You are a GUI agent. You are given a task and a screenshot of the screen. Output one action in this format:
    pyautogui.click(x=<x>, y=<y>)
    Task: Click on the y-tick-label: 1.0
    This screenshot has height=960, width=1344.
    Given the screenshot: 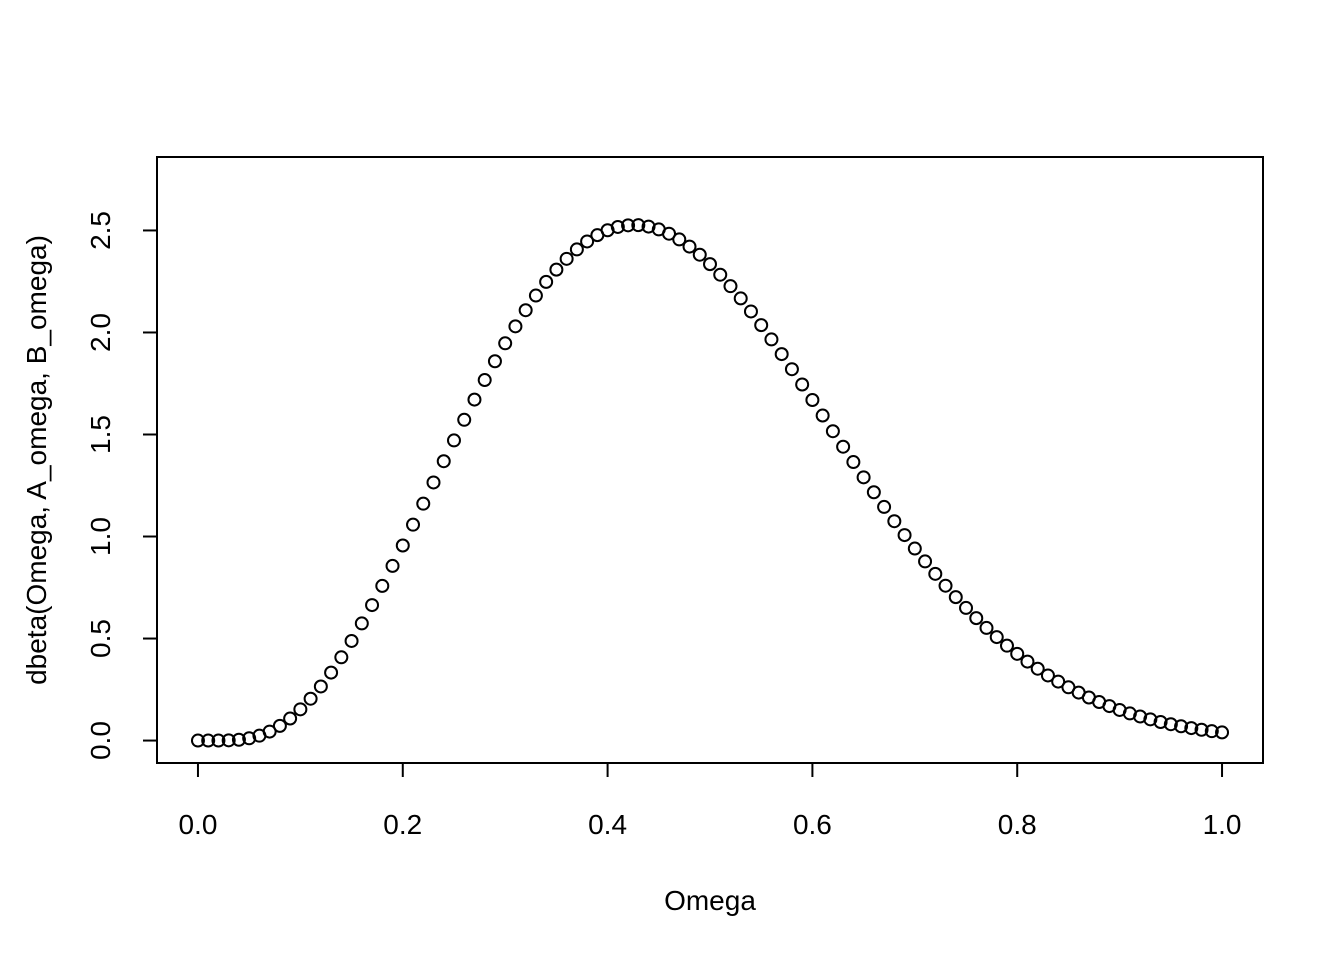 What is the action you would take?
    pyautogui.click(x=100, y=536)
    